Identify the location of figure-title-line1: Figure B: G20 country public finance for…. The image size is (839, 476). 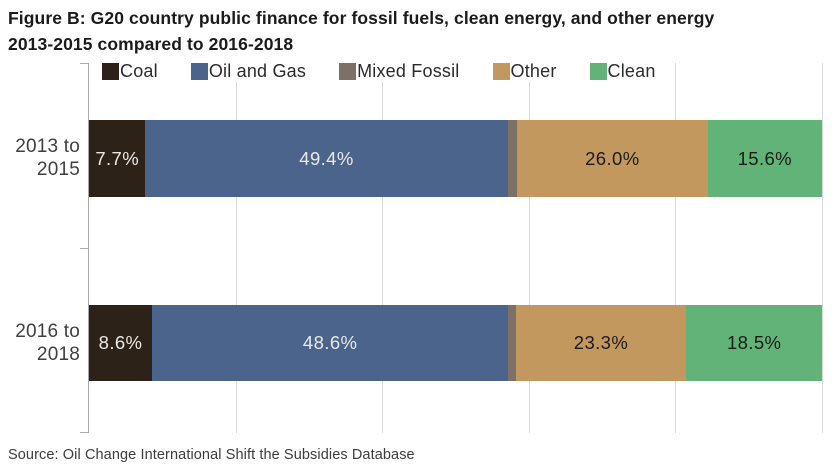
(361, 18).